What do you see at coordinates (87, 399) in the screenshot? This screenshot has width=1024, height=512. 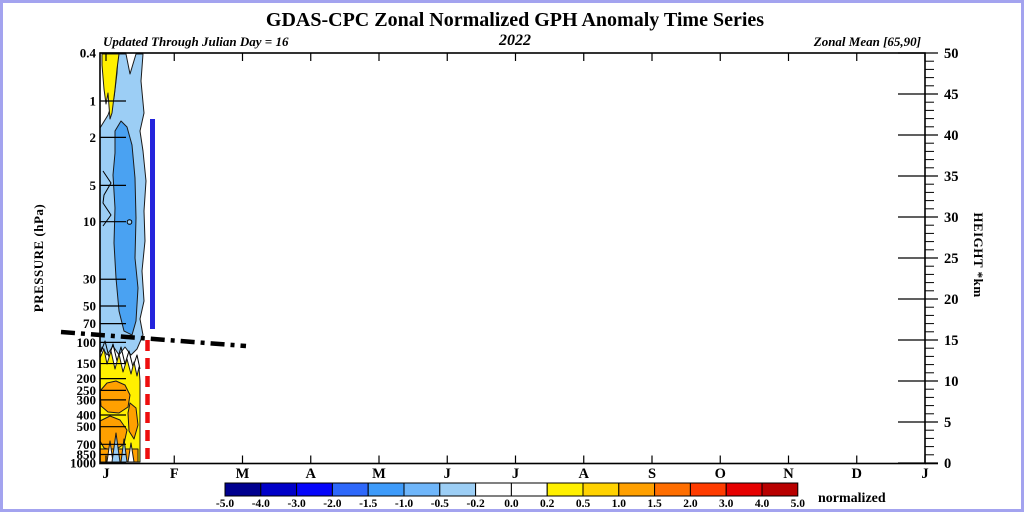 I see `pressure-tick-label: 300` at bounding box center [87, 399].